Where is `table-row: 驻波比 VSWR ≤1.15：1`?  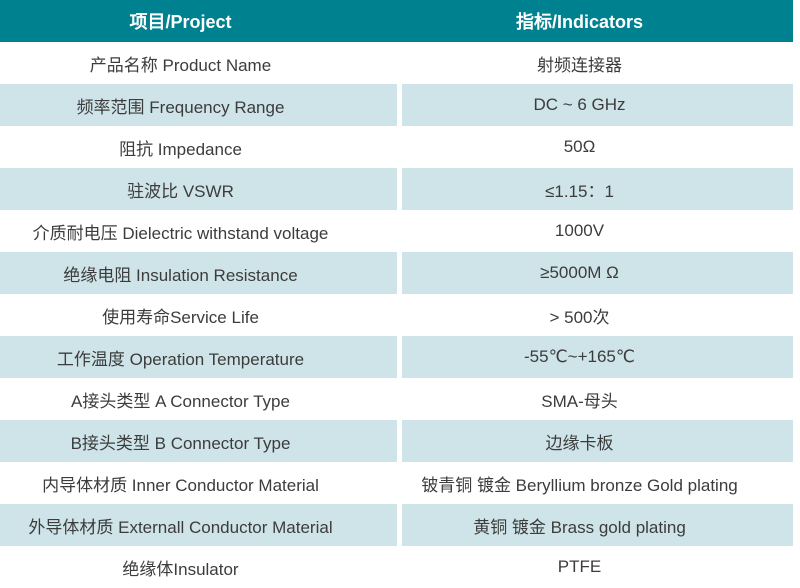 table-row: 驻波比 VSWR ≤1.15：1 is located at coordinates (400, 189).